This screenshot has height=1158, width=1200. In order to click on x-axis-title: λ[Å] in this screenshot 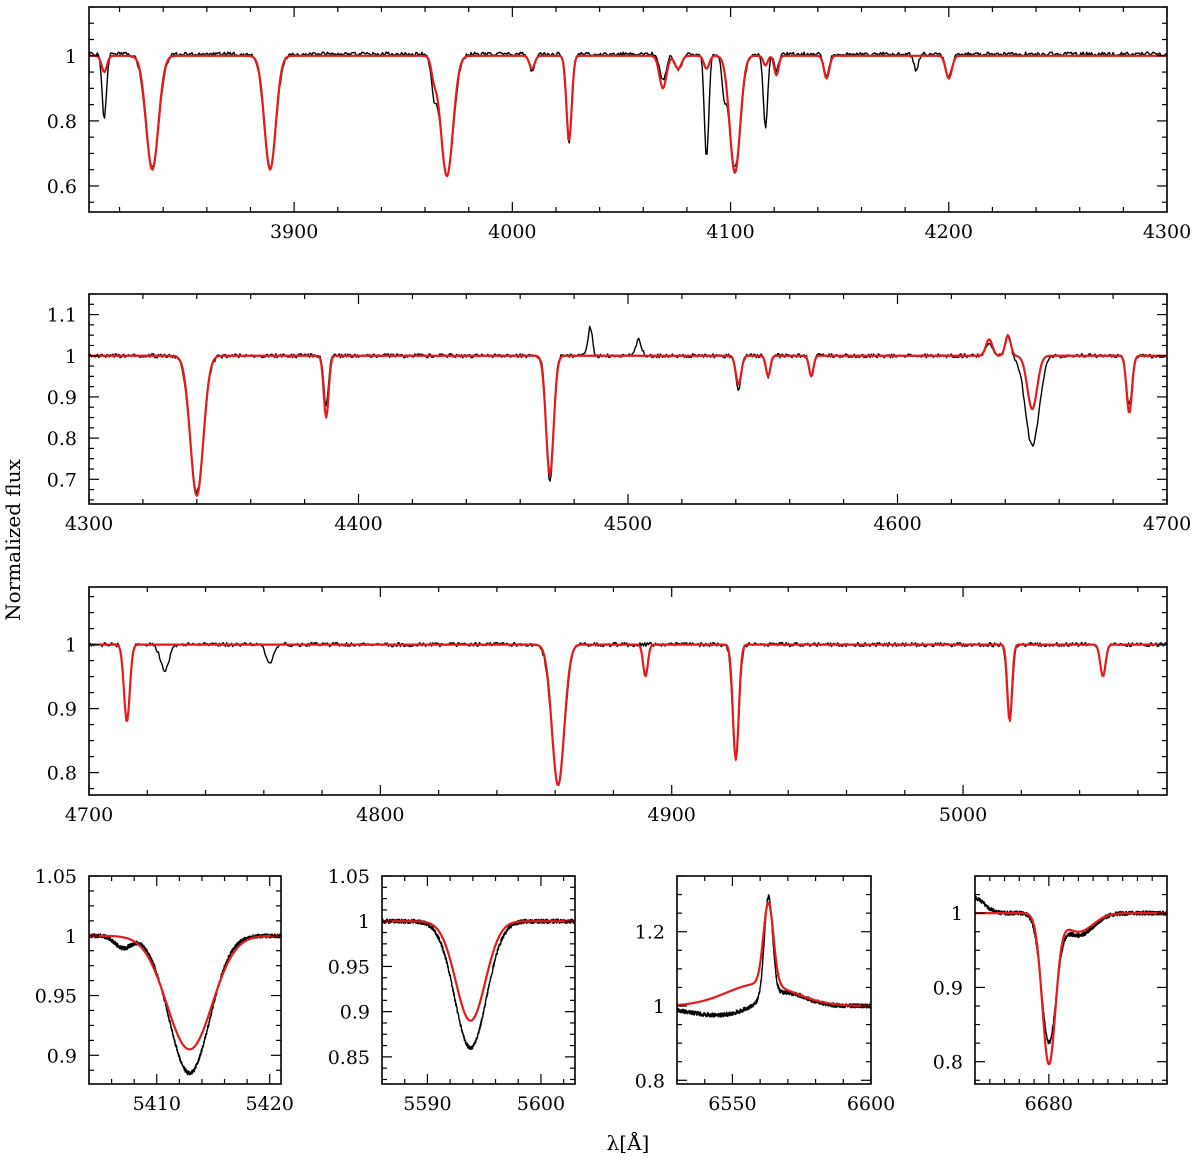, I will do `click(628, 1142)`.